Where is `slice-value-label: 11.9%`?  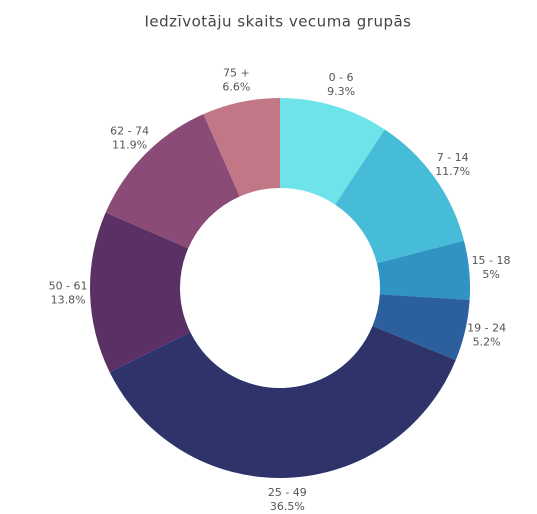
slice-value-label: 11.9% is located at coordinates (129, 145).